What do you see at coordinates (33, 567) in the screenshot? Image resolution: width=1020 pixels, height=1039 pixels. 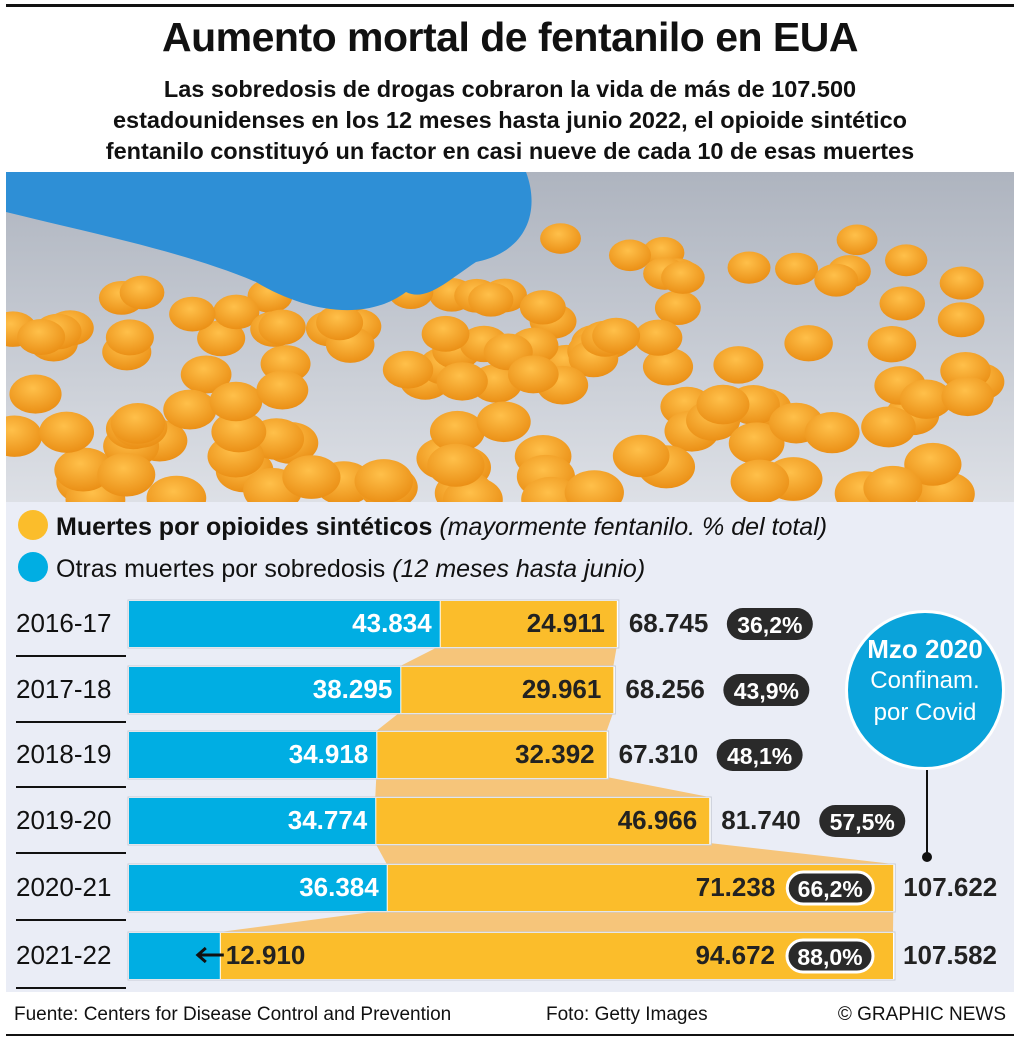 I see `legend-swatch-other` at bounding box center [33, 567].